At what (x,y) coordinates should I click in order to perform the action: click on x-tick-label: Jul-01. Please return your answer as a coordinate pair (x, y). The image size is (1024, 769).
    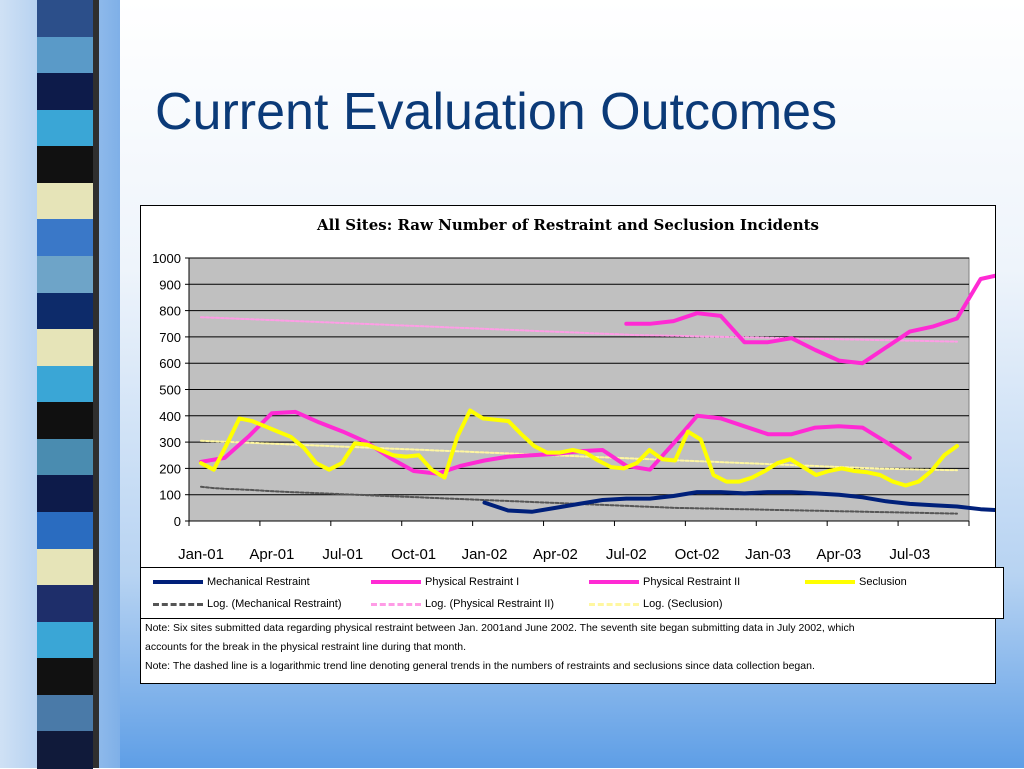
    Looking at the image, I should click on (342, 554).